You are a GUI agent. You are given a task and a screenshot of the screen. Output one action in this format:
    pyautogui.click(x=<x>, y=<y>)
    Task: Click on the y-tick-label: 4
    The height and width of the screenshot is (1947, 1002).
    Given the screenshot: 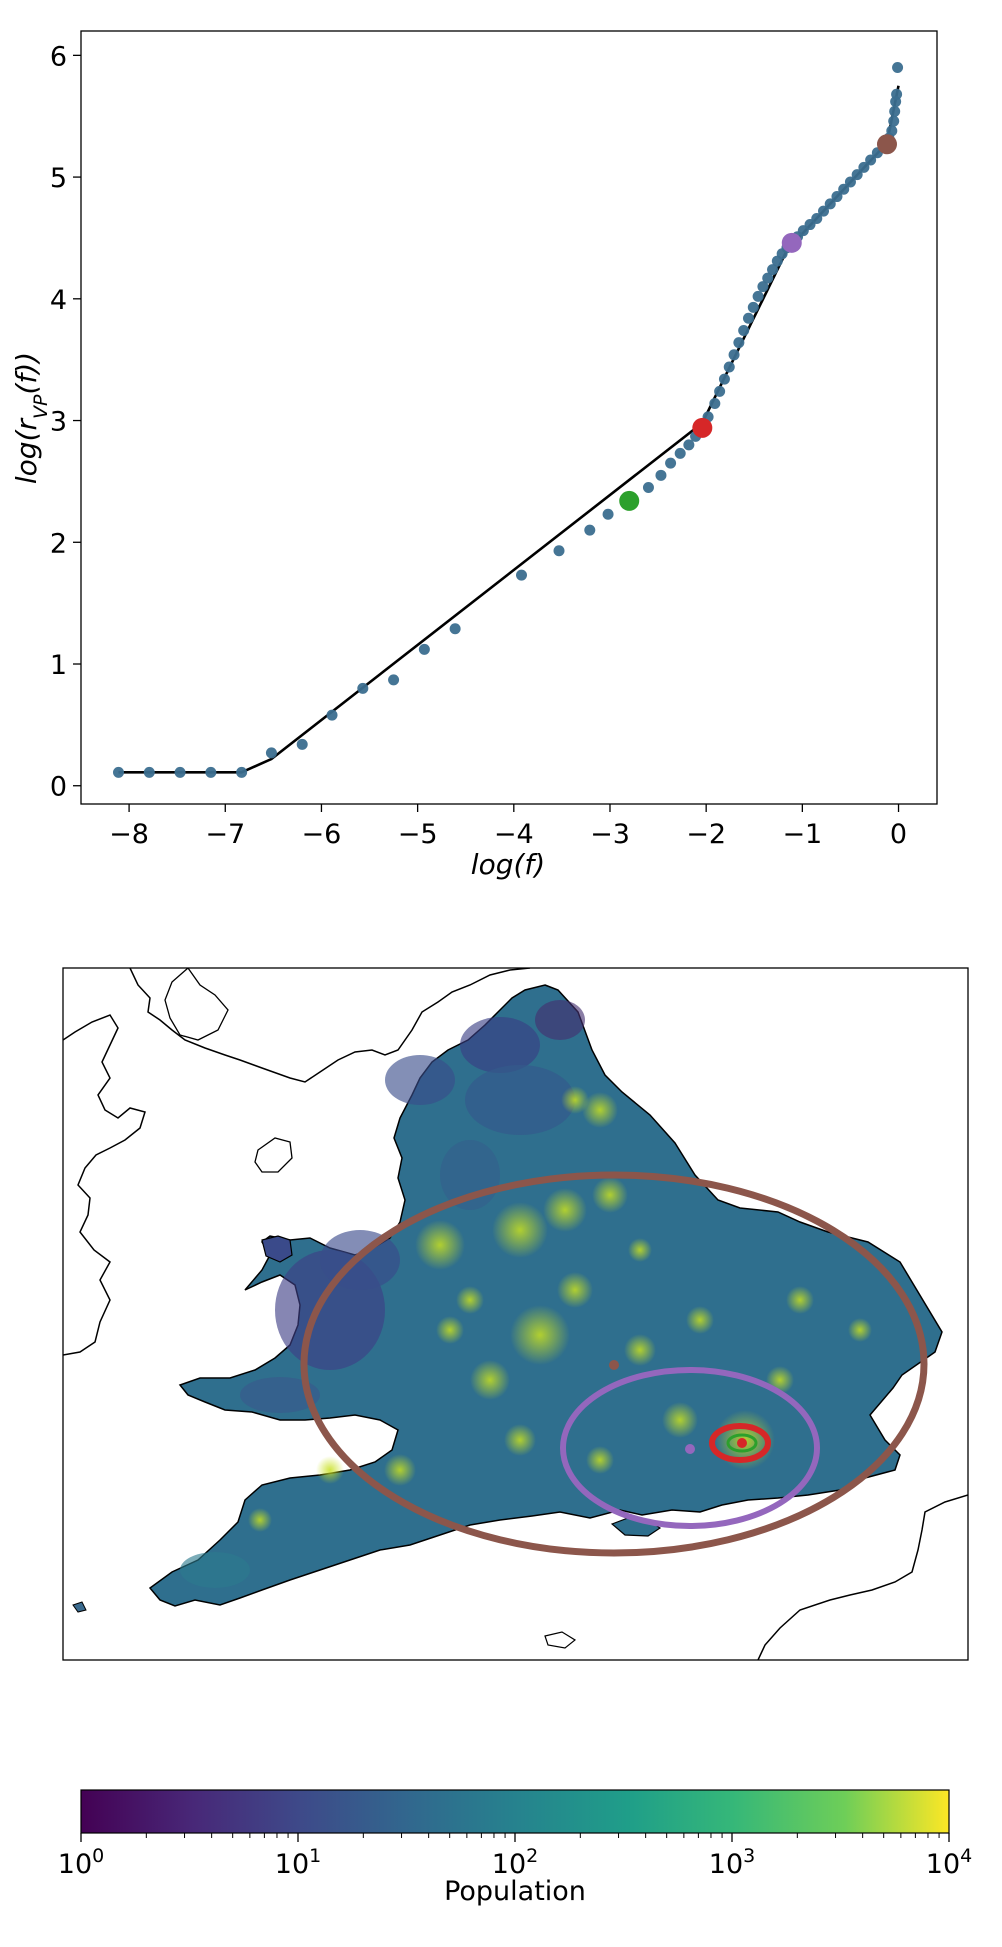 What is the action you would take?
    pyautogui.click(x=58, y=300)
    